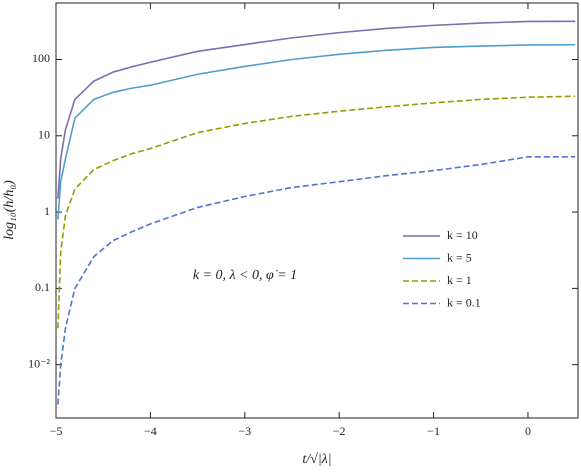 The height and width of the screenshot is (472, 581). What do you see at coordinates (42, 287) in the screenshot?
I see `y-tick-label: 0.1` at bounding box center [42, 287].